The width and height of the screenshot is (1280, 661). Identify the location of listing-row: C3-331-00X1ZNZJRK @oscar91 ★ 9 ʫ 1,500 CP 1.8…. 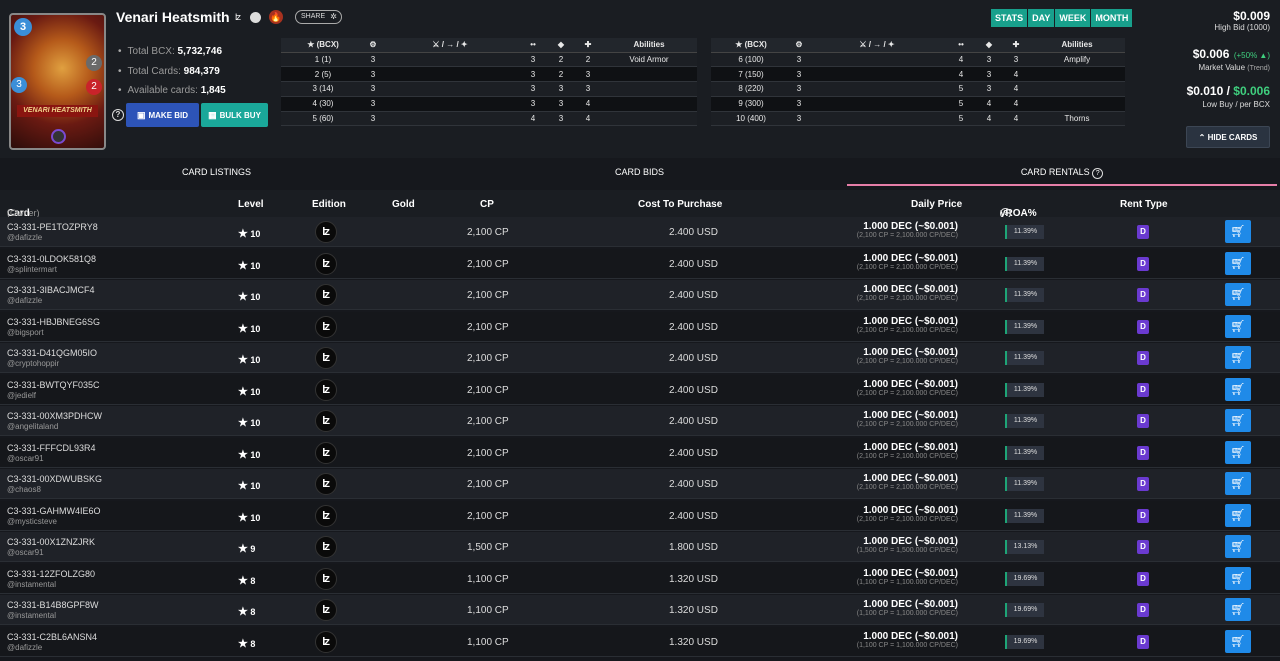
(640, 547).